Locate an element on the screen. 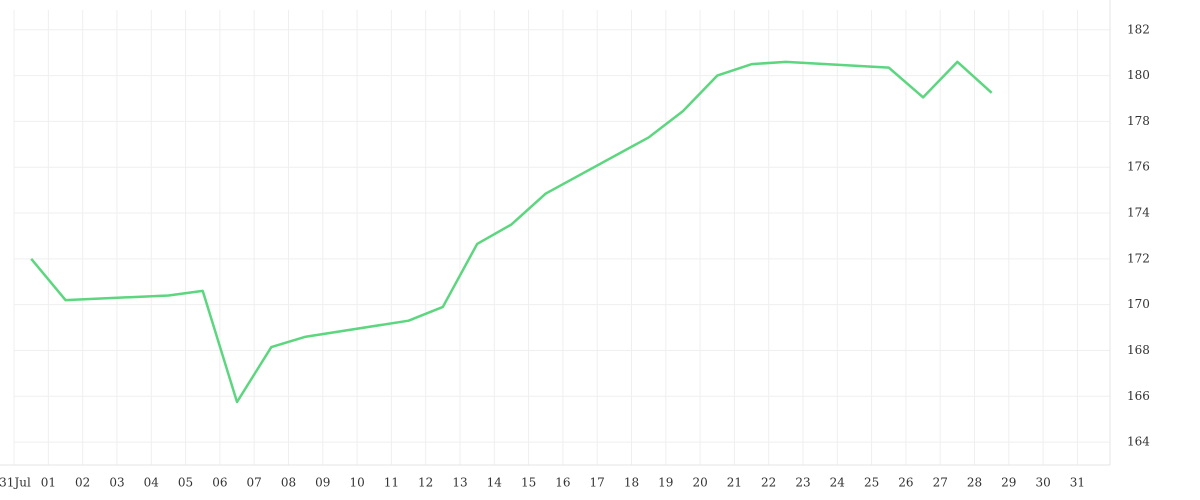  x-tick-label: 28 is located at coordinates (974, 483).